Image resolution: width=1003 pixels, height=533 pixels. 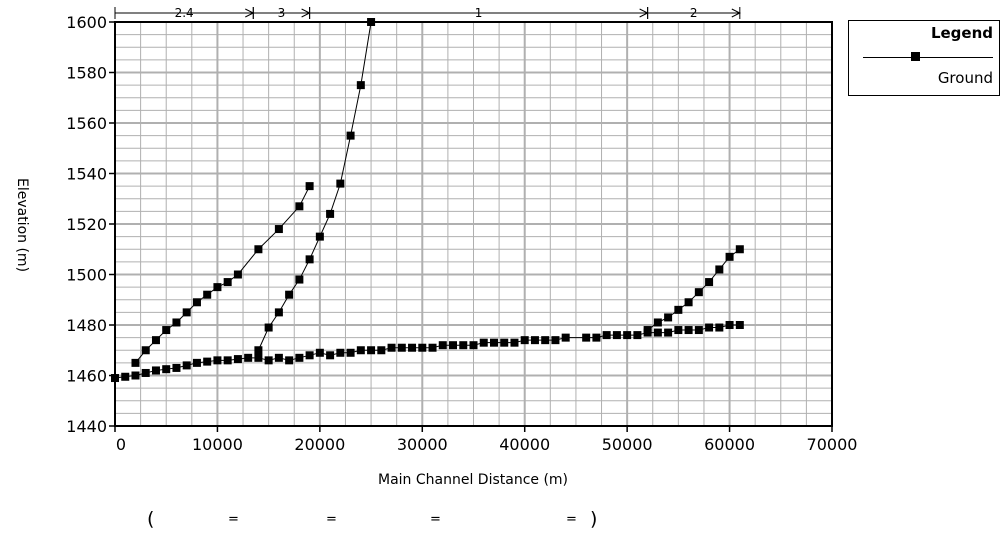 I want to click on reach-boundary-annotations: 2.4 3 1 2, so click(x=427, y=13).